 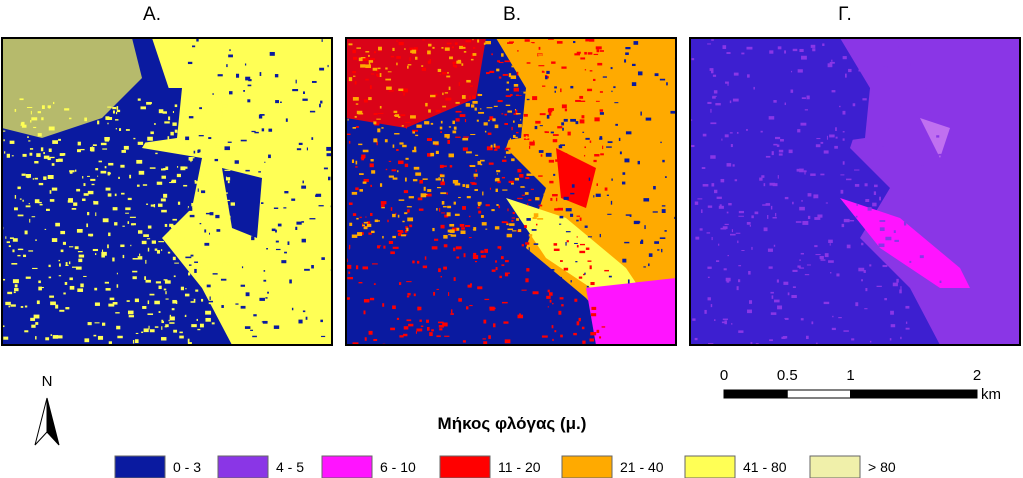 What do you see at coordinates (519, 467) in the screenshot?
I see `legend-label: 11 - 20` at bounding box center [519, 467].